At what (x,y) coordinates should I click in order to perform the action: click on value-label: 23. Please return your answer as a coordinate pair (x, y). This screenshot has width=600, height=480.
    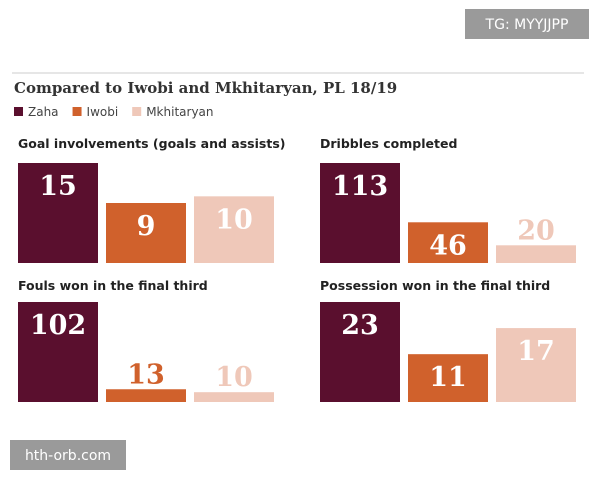
    Looking at the image, I should click on (360, 325).